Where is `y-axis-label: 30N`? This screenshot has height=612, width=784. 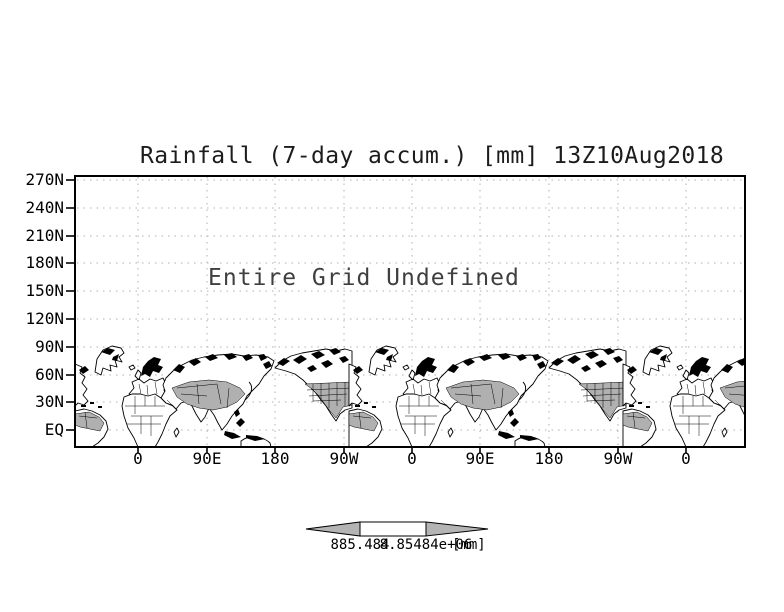
y-axis-label: 30N is located at coordinates (49, 401).